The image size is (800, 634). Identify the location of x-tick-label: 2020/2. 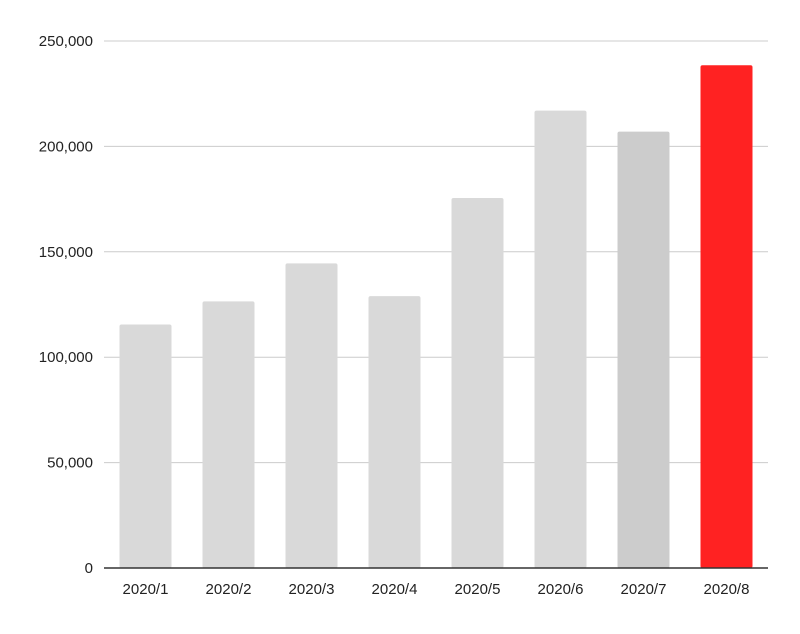
(229, 589).